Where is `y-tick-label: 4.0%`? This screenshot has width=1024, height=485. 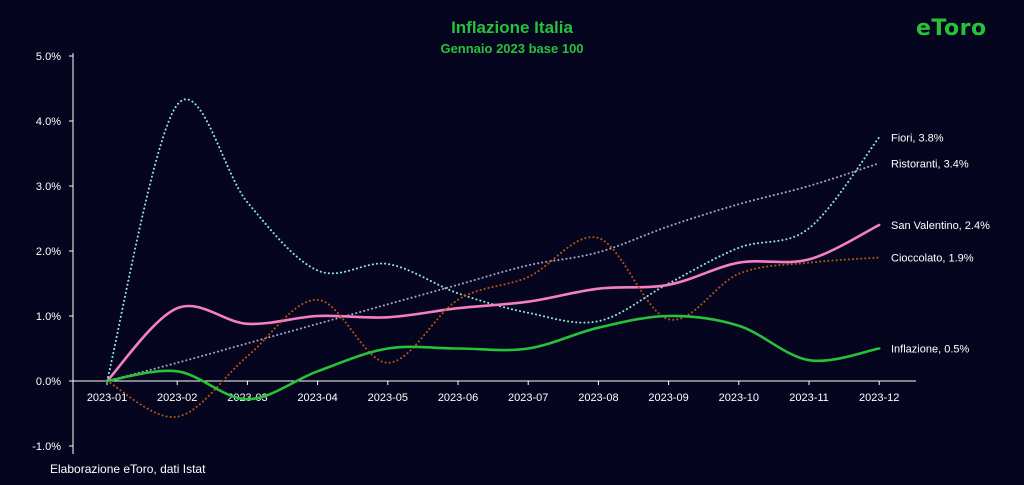 y-tick-label: 4.0% is located at coordinates (48, 122).